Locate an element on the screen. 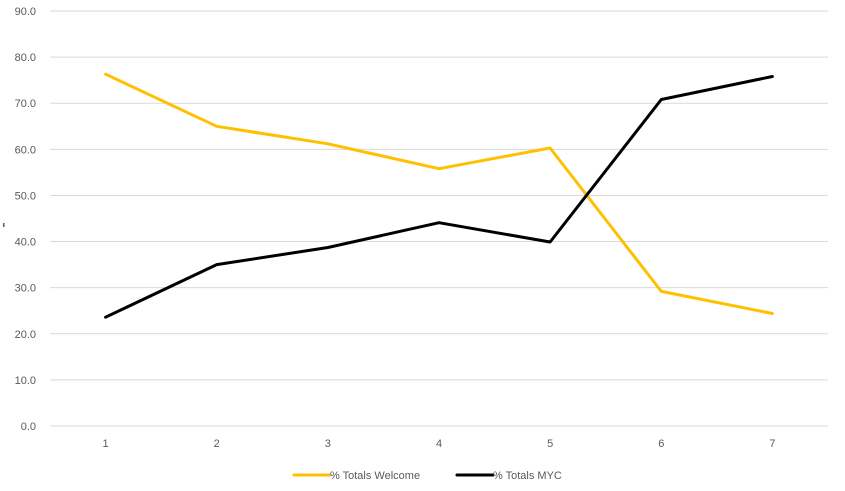 This screenshot has width=845, height=491. left-edge-mark is located at coordinates (4, 225).